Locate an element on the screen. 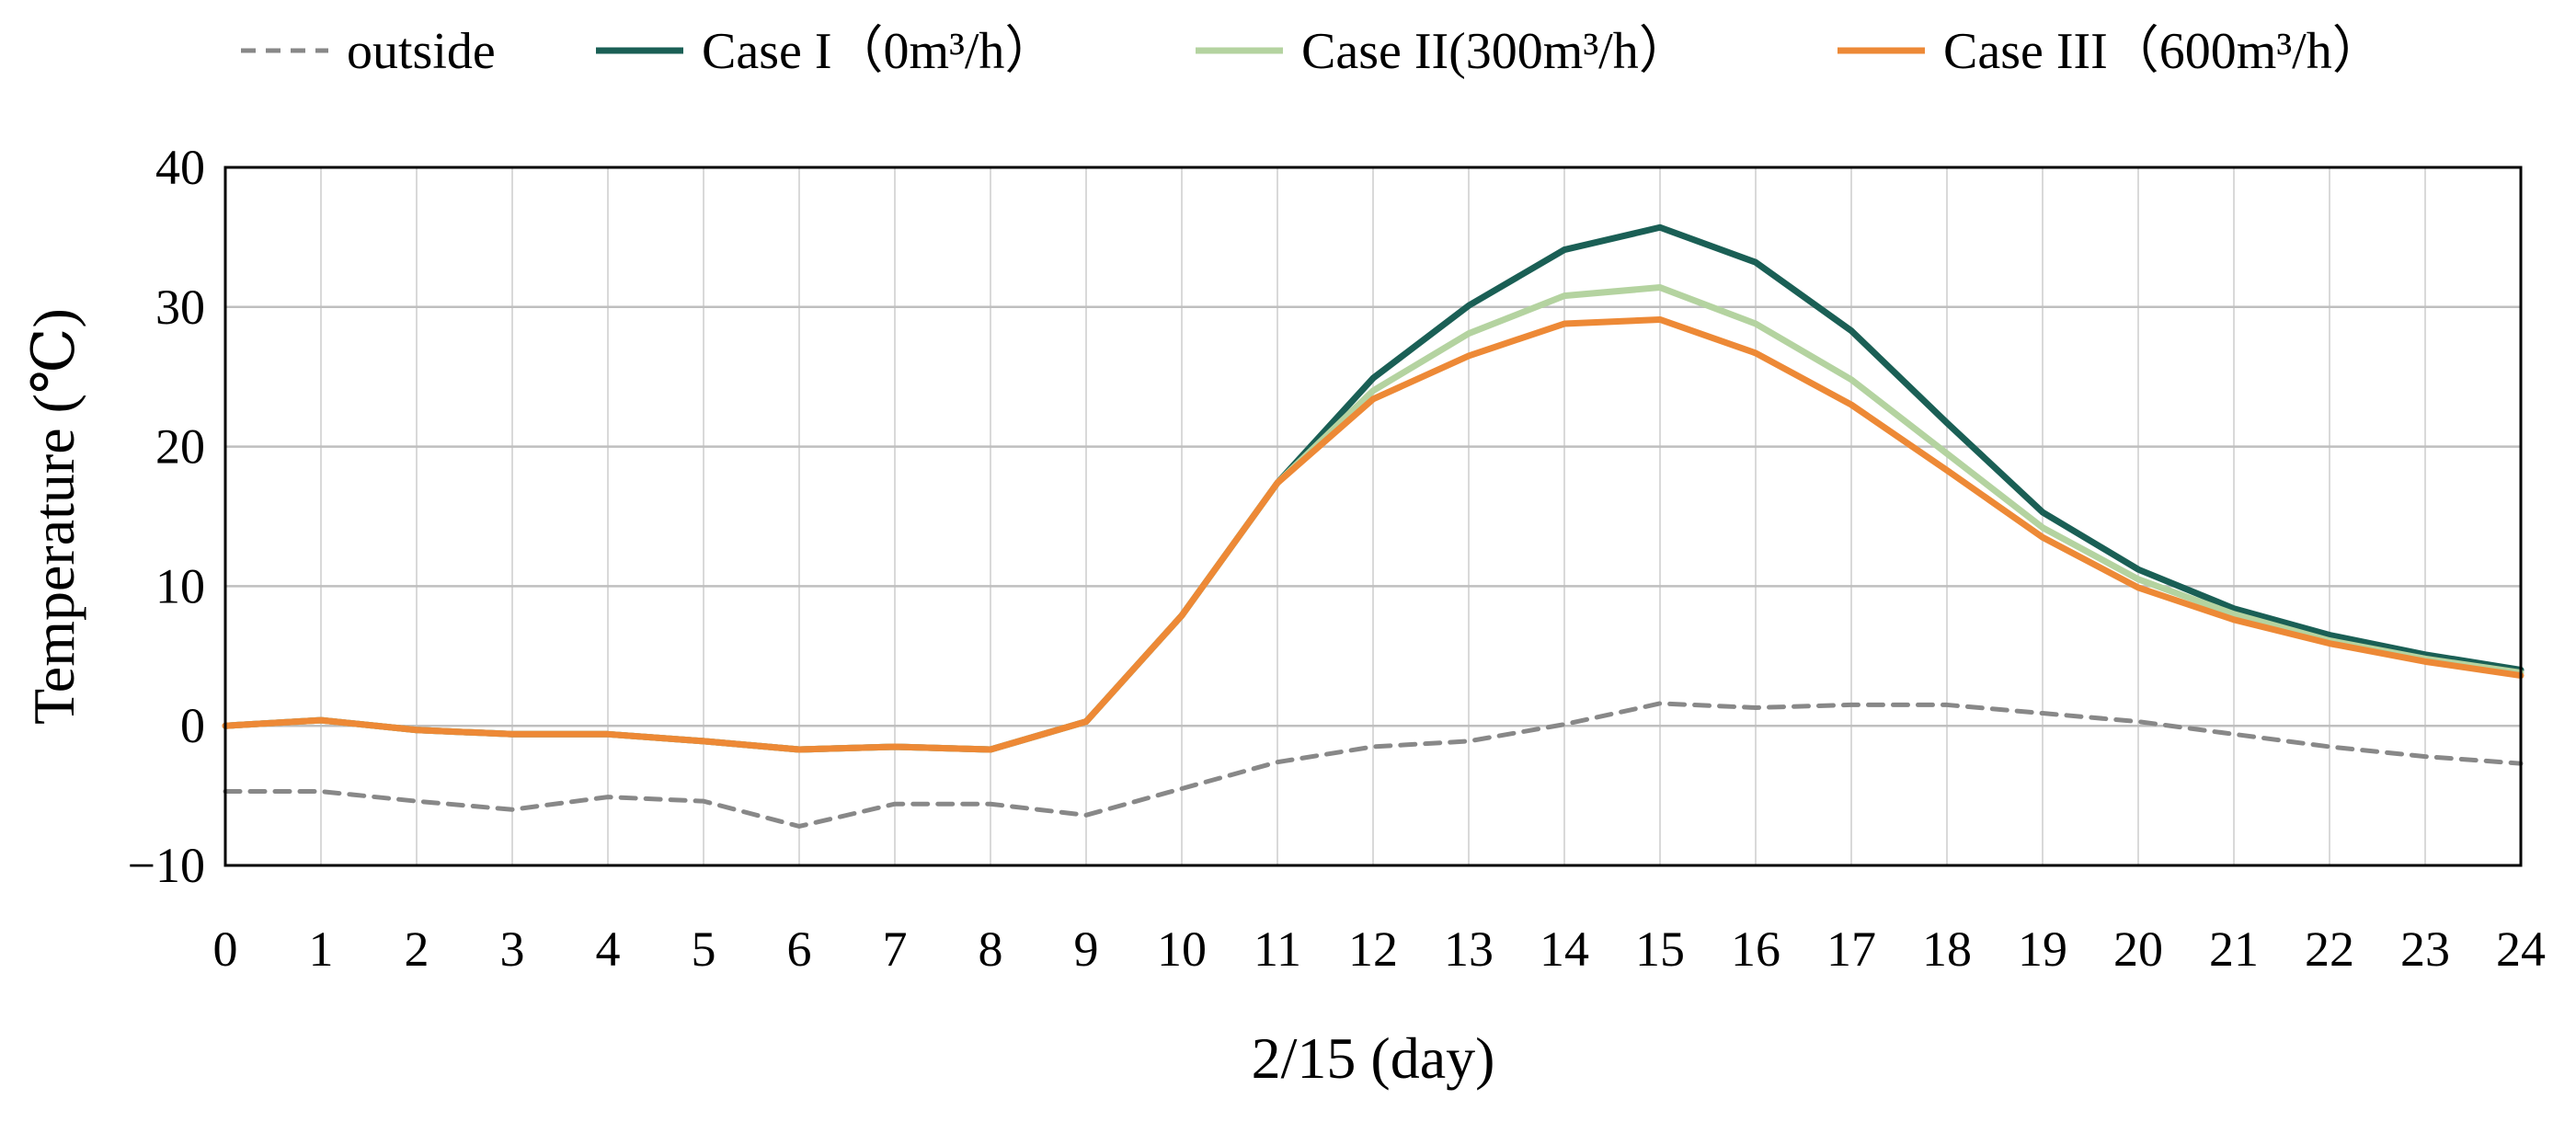 This screenshot has height=1122, width=2576. x-tick-label: 18 is located at coordinates (1947, 949).